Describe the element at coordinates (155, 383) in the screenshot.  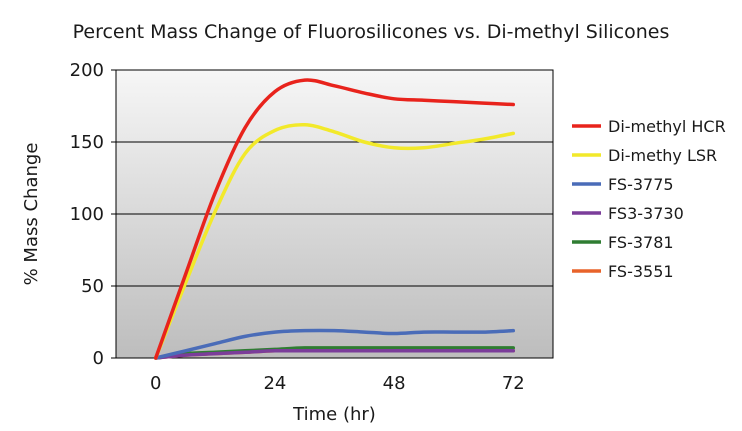
I see `x-tick-label: 0` at that location.